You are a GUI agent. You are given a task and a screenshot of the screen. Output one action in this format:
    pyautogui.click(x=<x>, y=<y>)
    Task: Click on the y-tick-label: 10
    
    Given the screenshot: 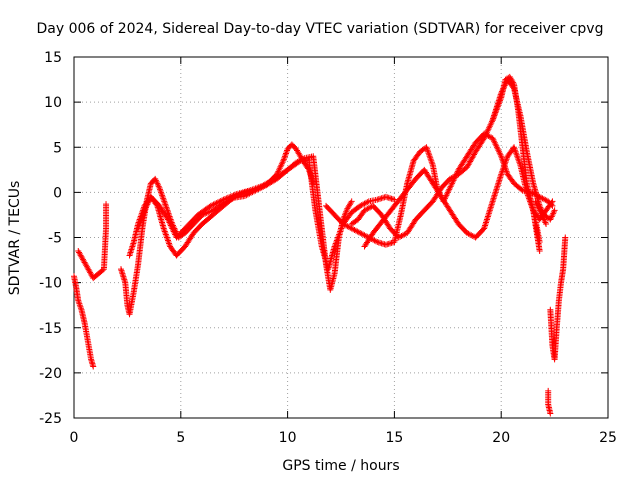 What is the action you would take?
    pyautogui.click(x=53, y=103)
    